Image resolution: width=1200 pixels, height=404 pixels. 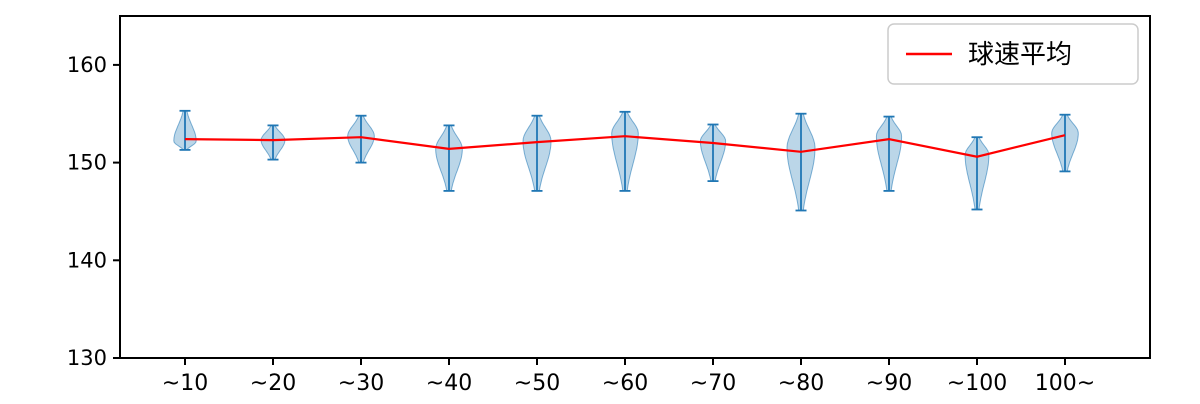 What do you see at coordinates (713, 383) in the screenshot?
I see `x-tick-label: ~70` at bounding box center [713, 383].